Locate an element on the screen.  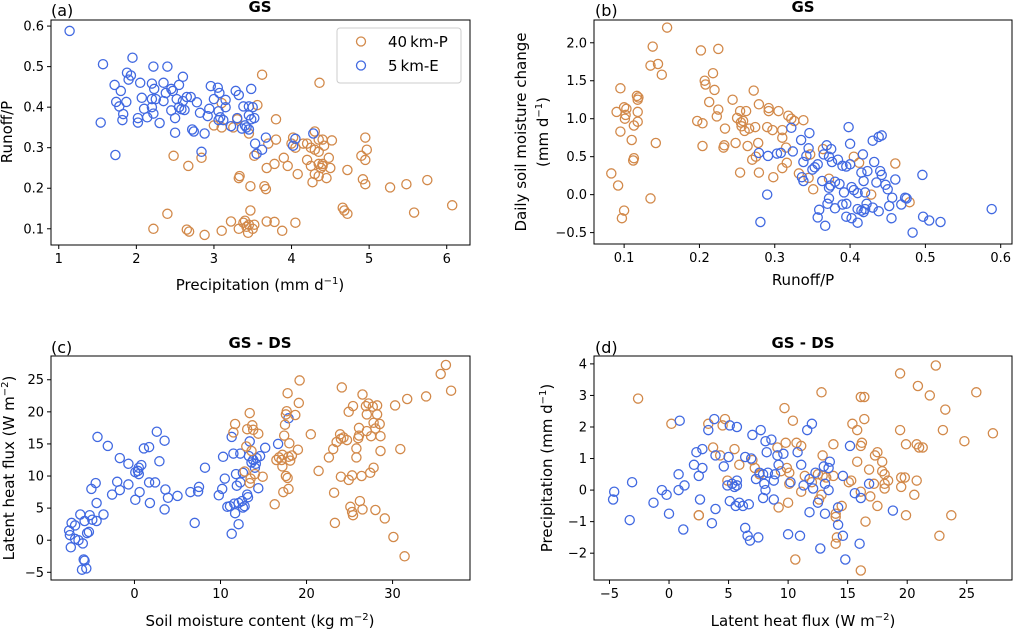
panel-b-xlabel: Runoff/P is located at coordinates (803, 280).